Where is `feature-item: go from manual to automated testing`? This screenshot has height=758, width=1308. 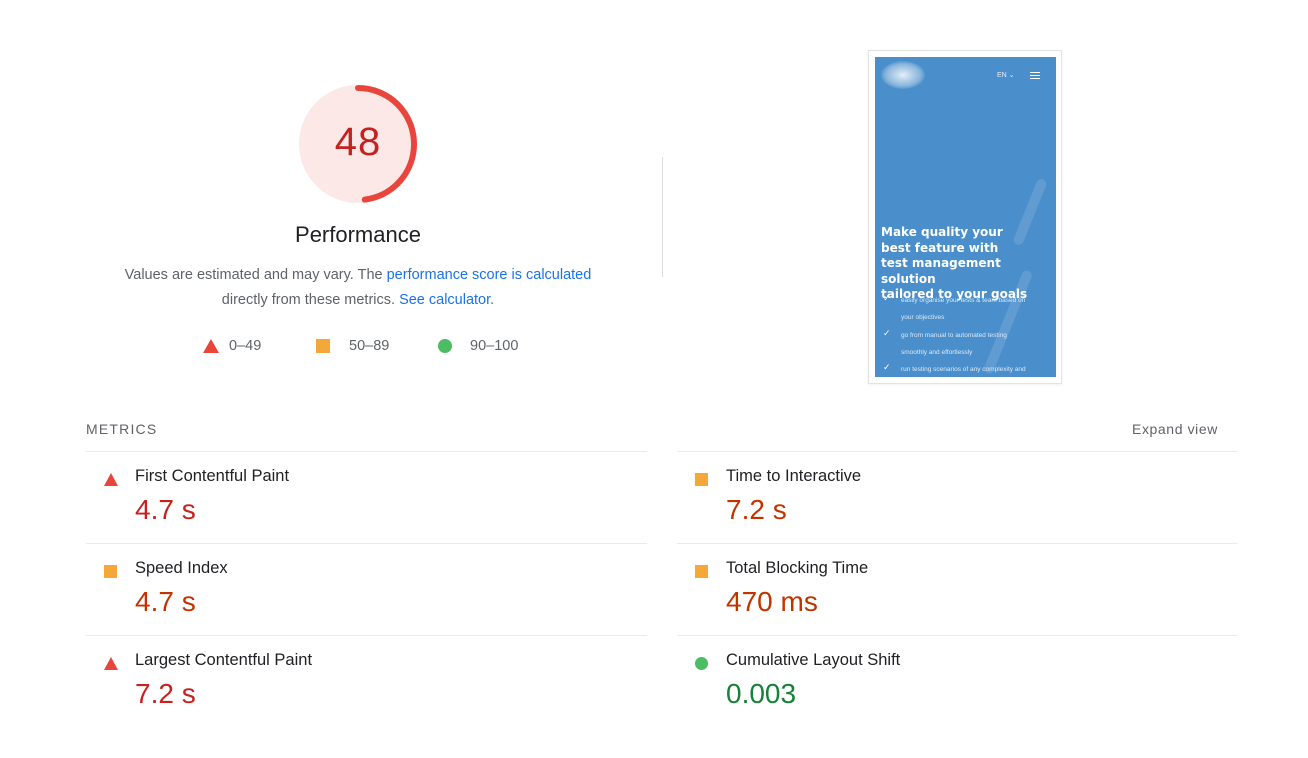 feature-item: go from manual to automated testing is located at coordinates (954, 335).